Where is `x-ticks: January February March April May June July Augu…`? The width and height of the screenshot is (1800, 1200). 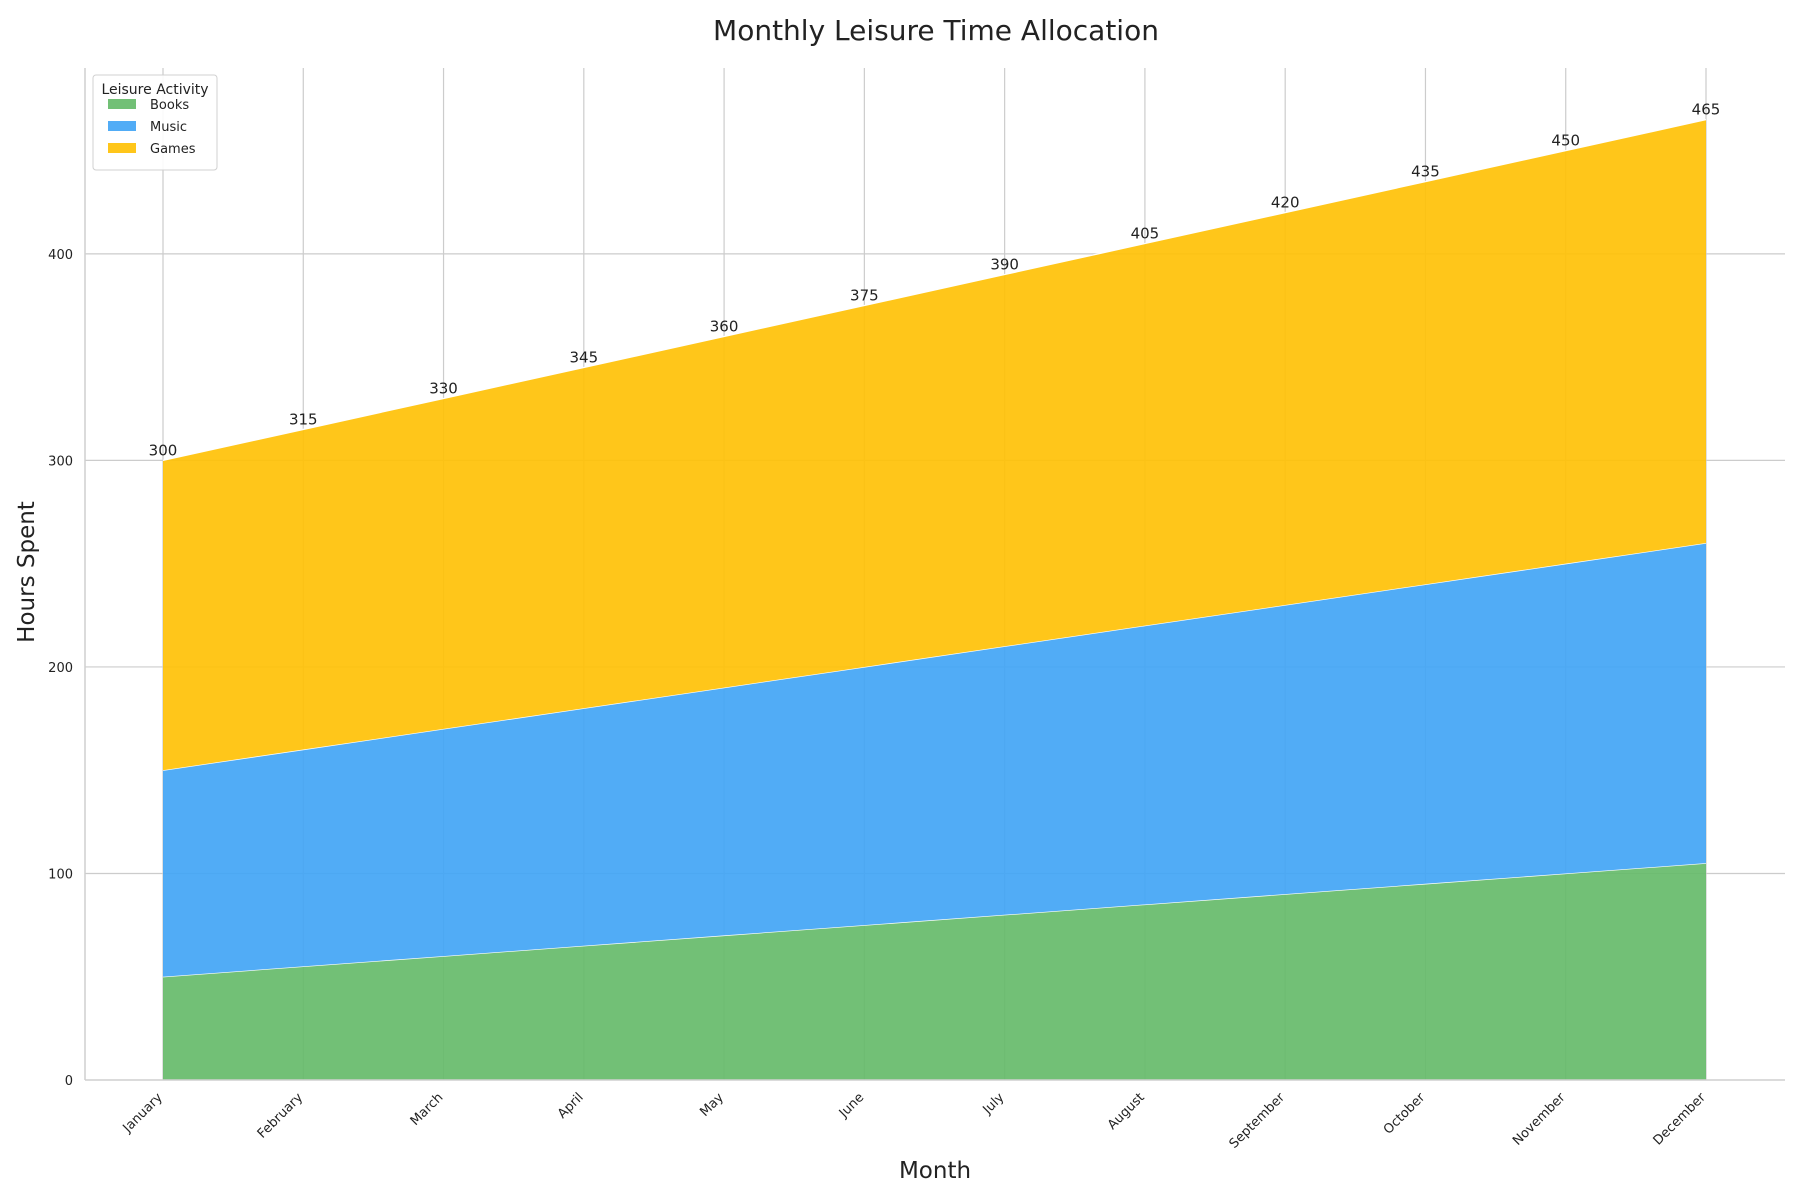 x-ticks: January February March April May June July Augu… is located at coordinates (915, 1121).